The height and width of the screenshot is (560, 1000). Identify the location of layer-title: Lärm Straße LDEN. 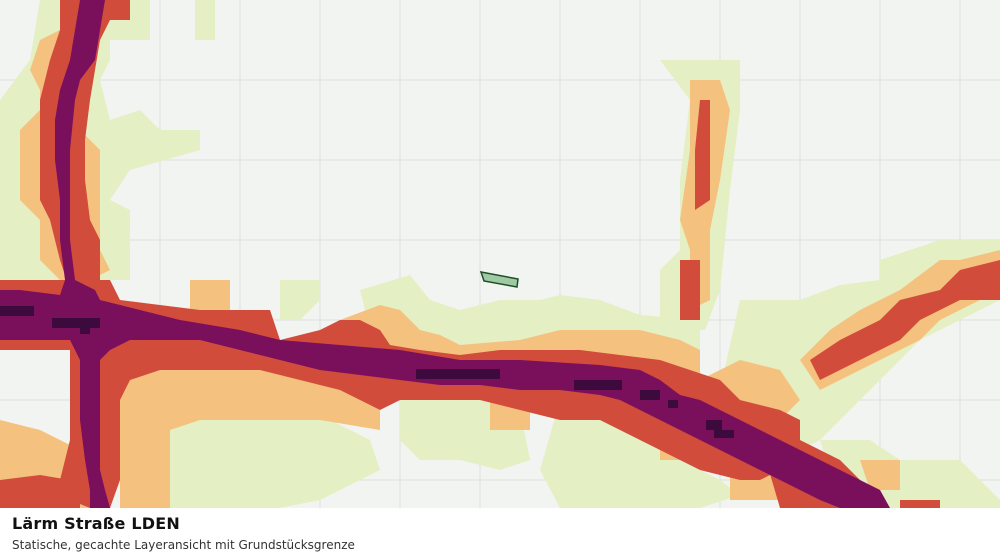
(96, 523).